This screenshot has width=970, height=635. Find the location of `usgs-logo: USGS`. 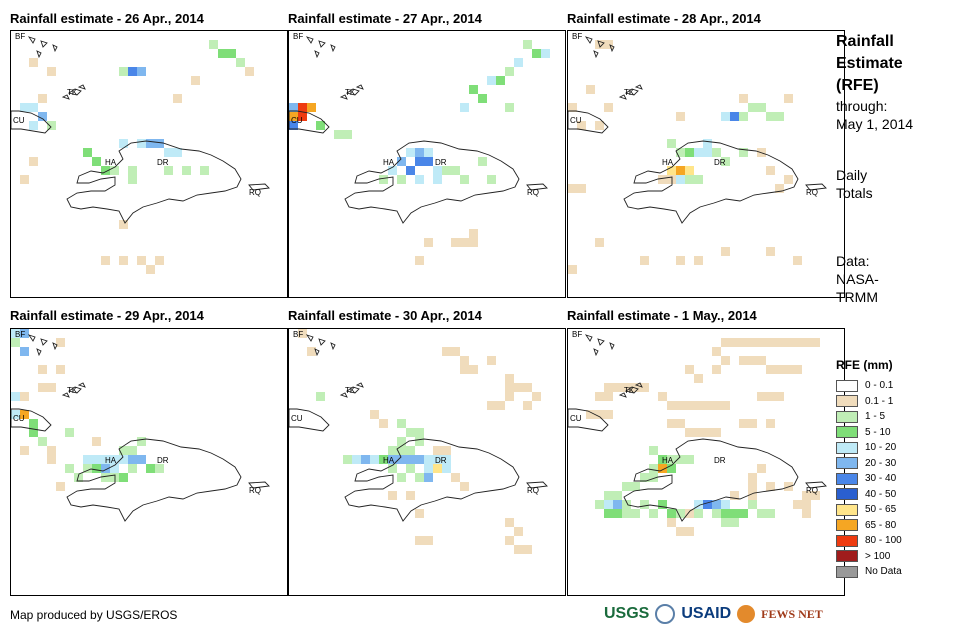

usgs-logo: USGS is located at coordinates (627, 613).